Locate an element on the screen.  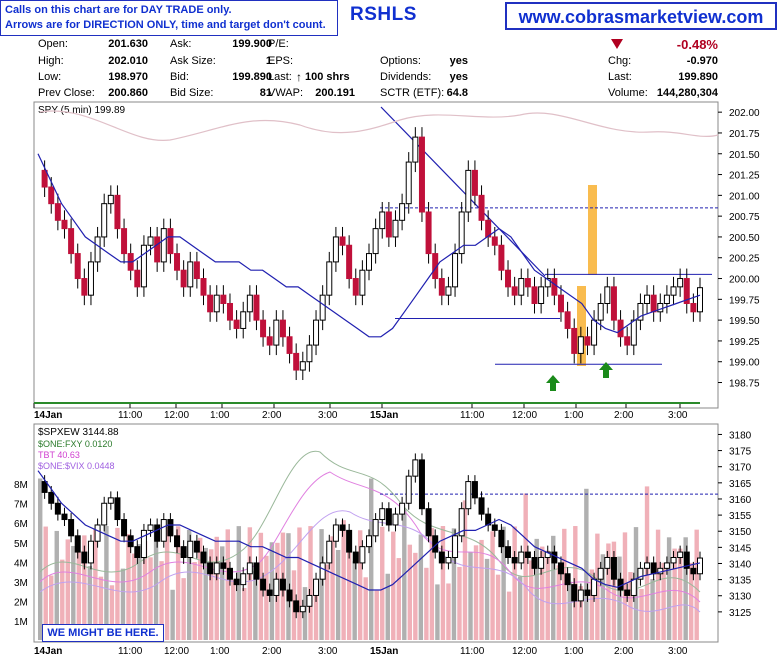
y-tick-label: 199.50 is located at coordinates (744, 321).